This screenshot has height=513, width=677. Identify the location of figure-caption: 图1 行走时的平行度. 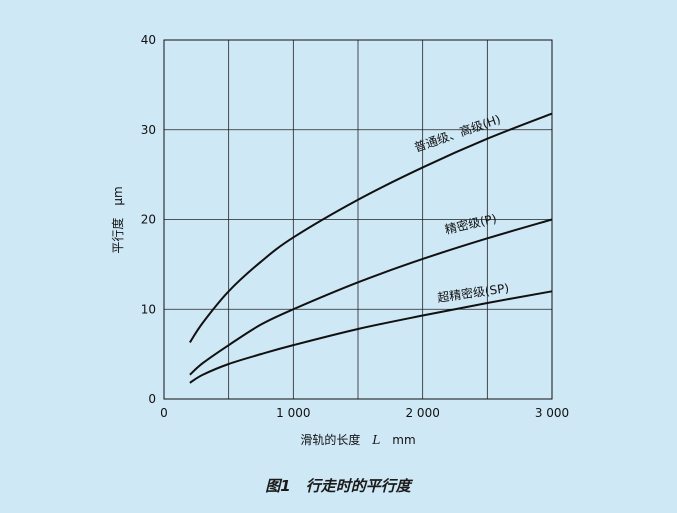
(339, 486).